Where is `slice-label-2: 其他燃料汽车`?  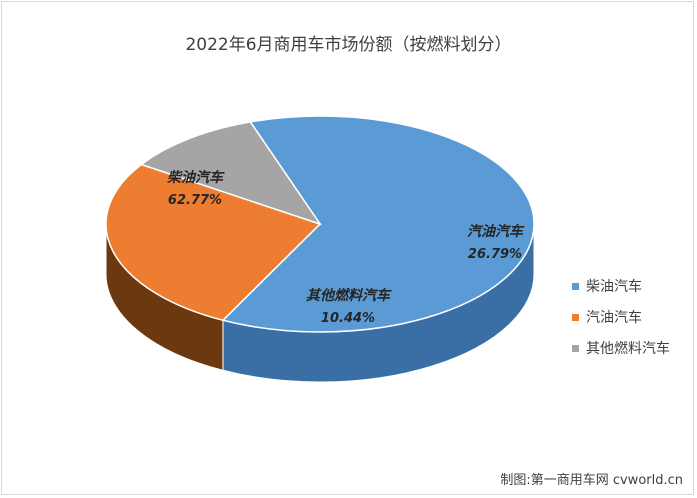
slice-label-2: 其他燃料汽车 is located at coordinates (349, 295).